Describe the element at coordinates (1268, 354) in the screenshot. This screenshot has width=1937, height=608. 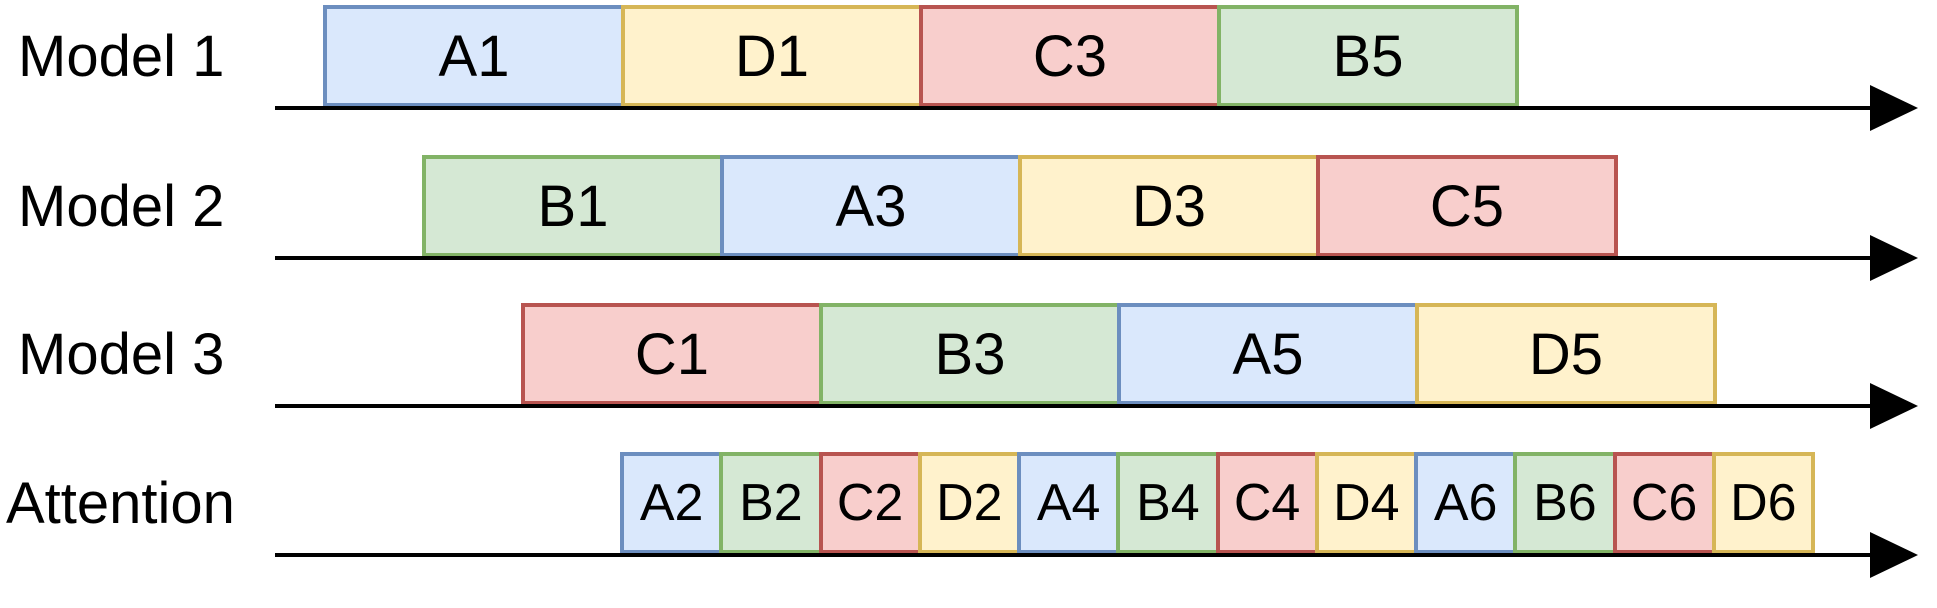
I see `task-block: A5` at that location.